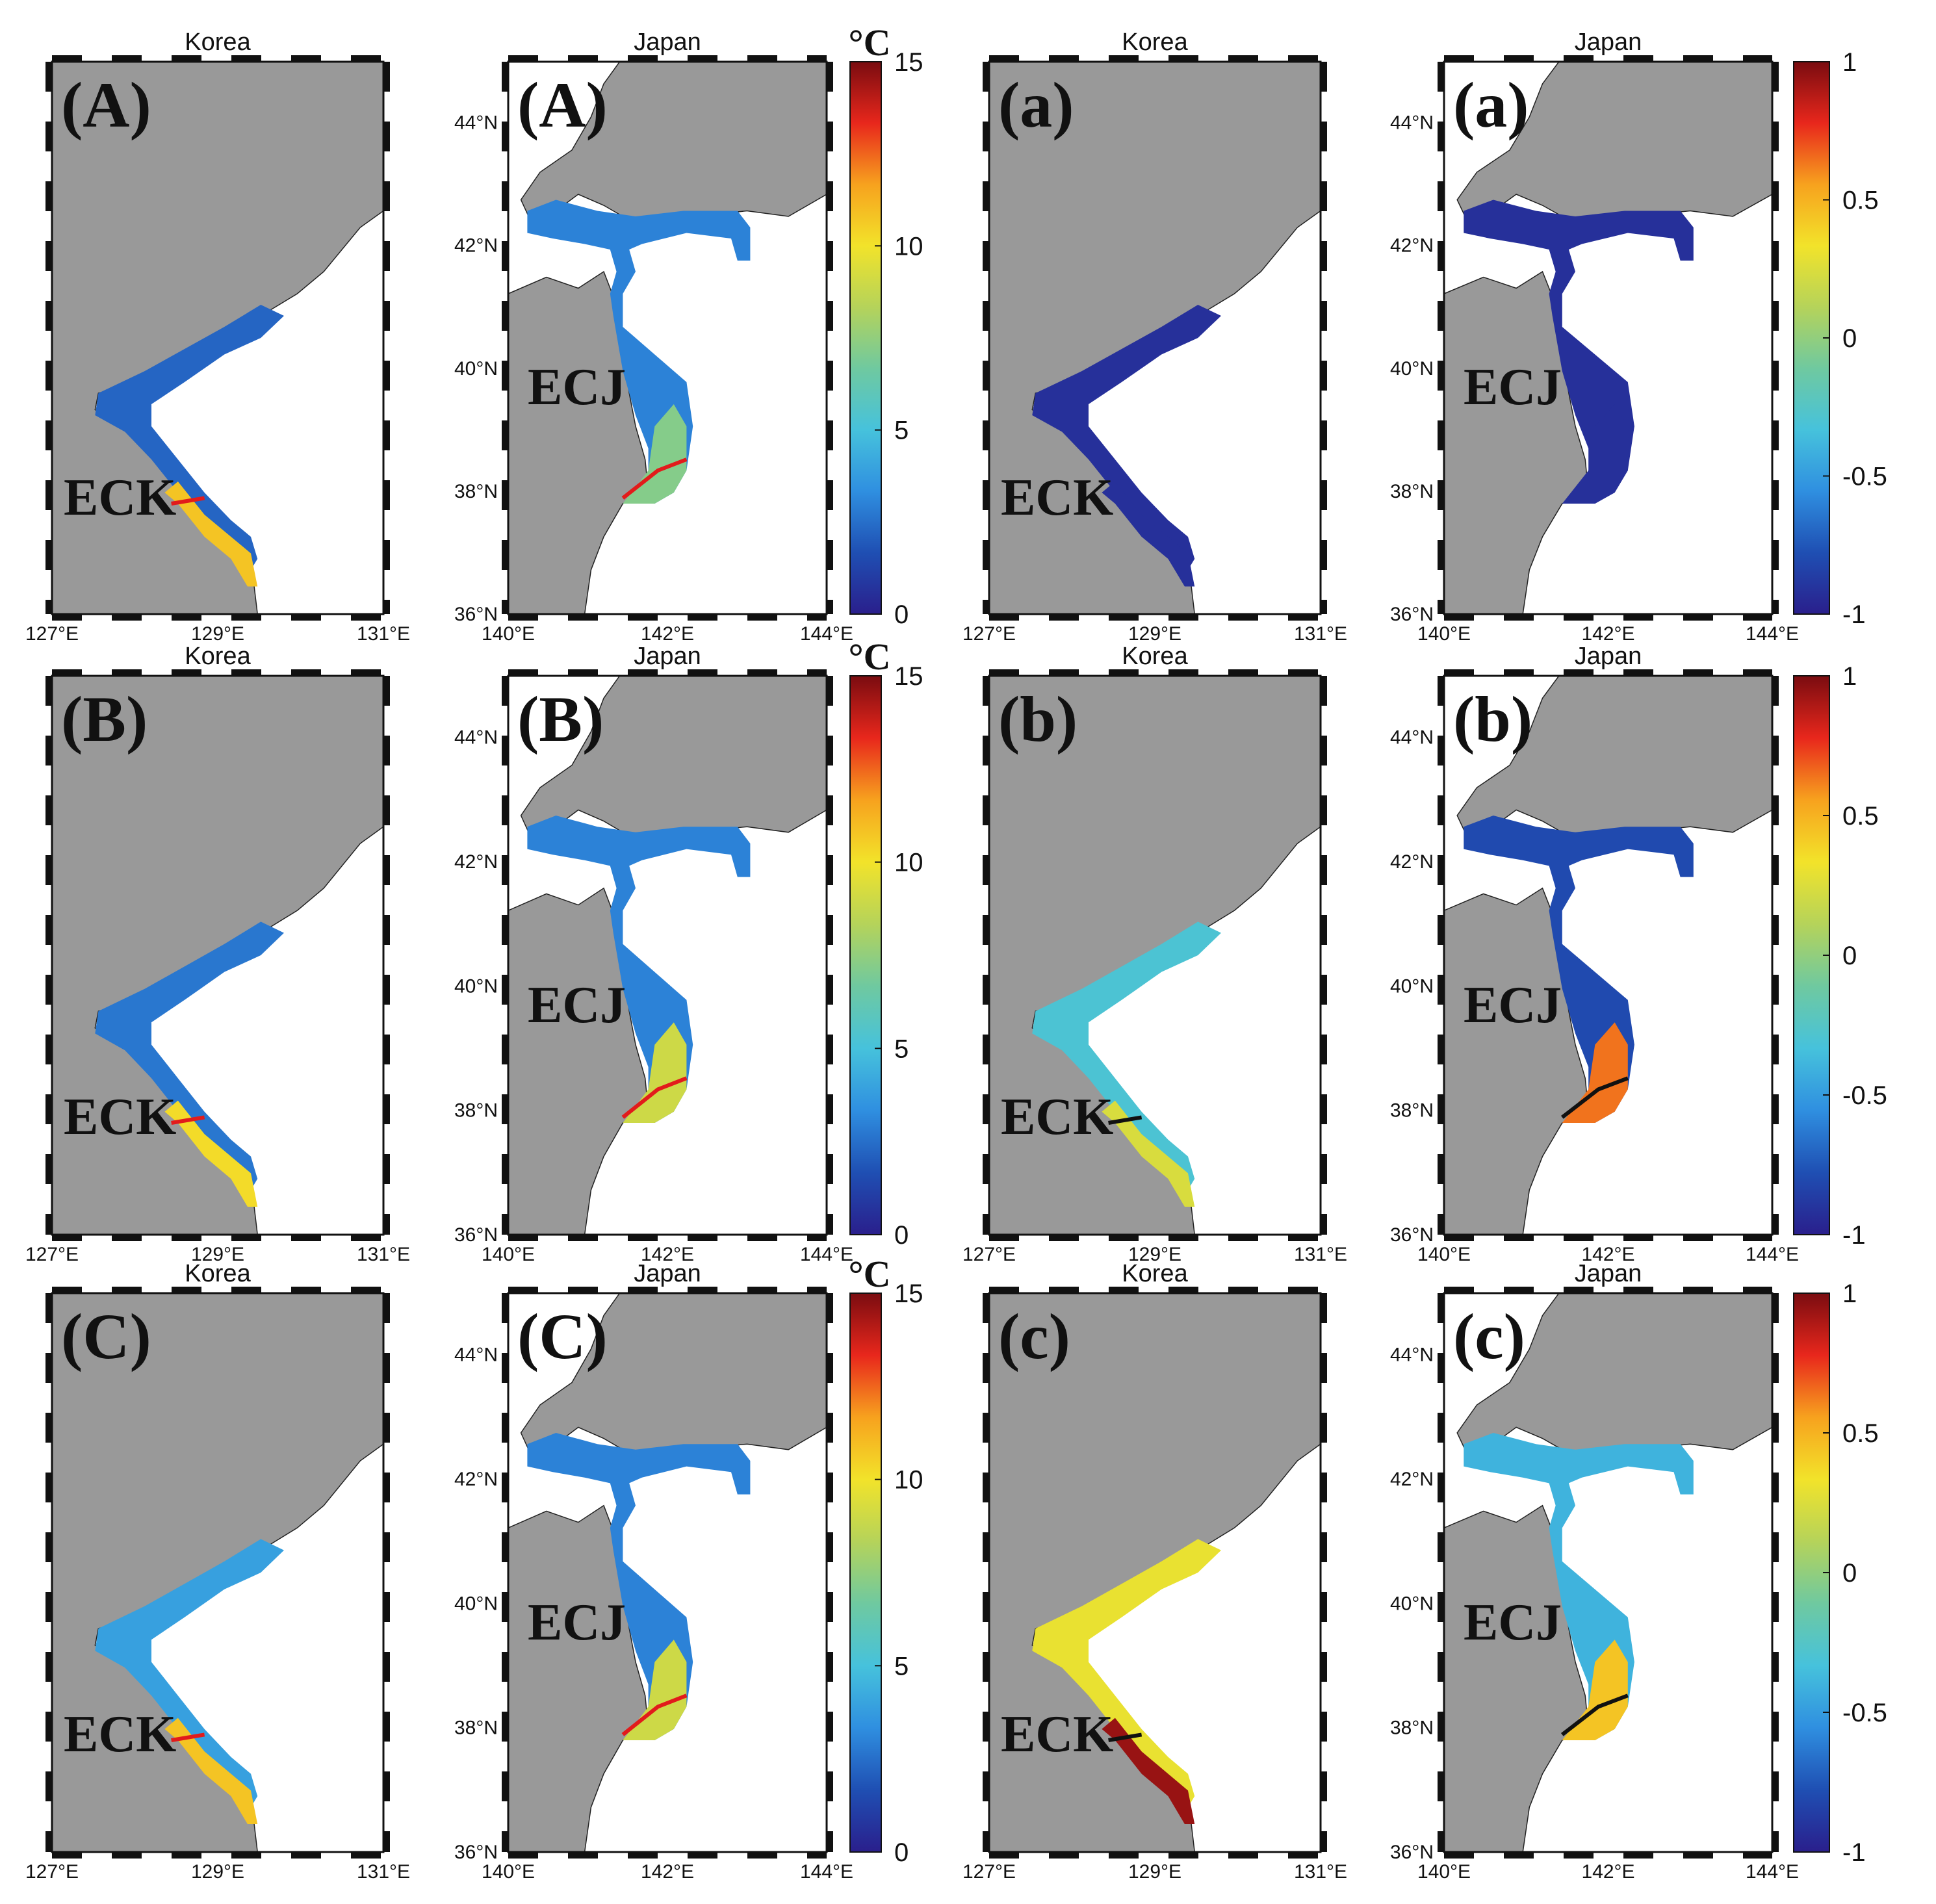 The height and width of the screenshot is (1904, 1936). What do you see at coordinates (1412, 1111) in the screenshot?
I see `y-tick-label: 38°N` at bounding box center [1412, 1111].